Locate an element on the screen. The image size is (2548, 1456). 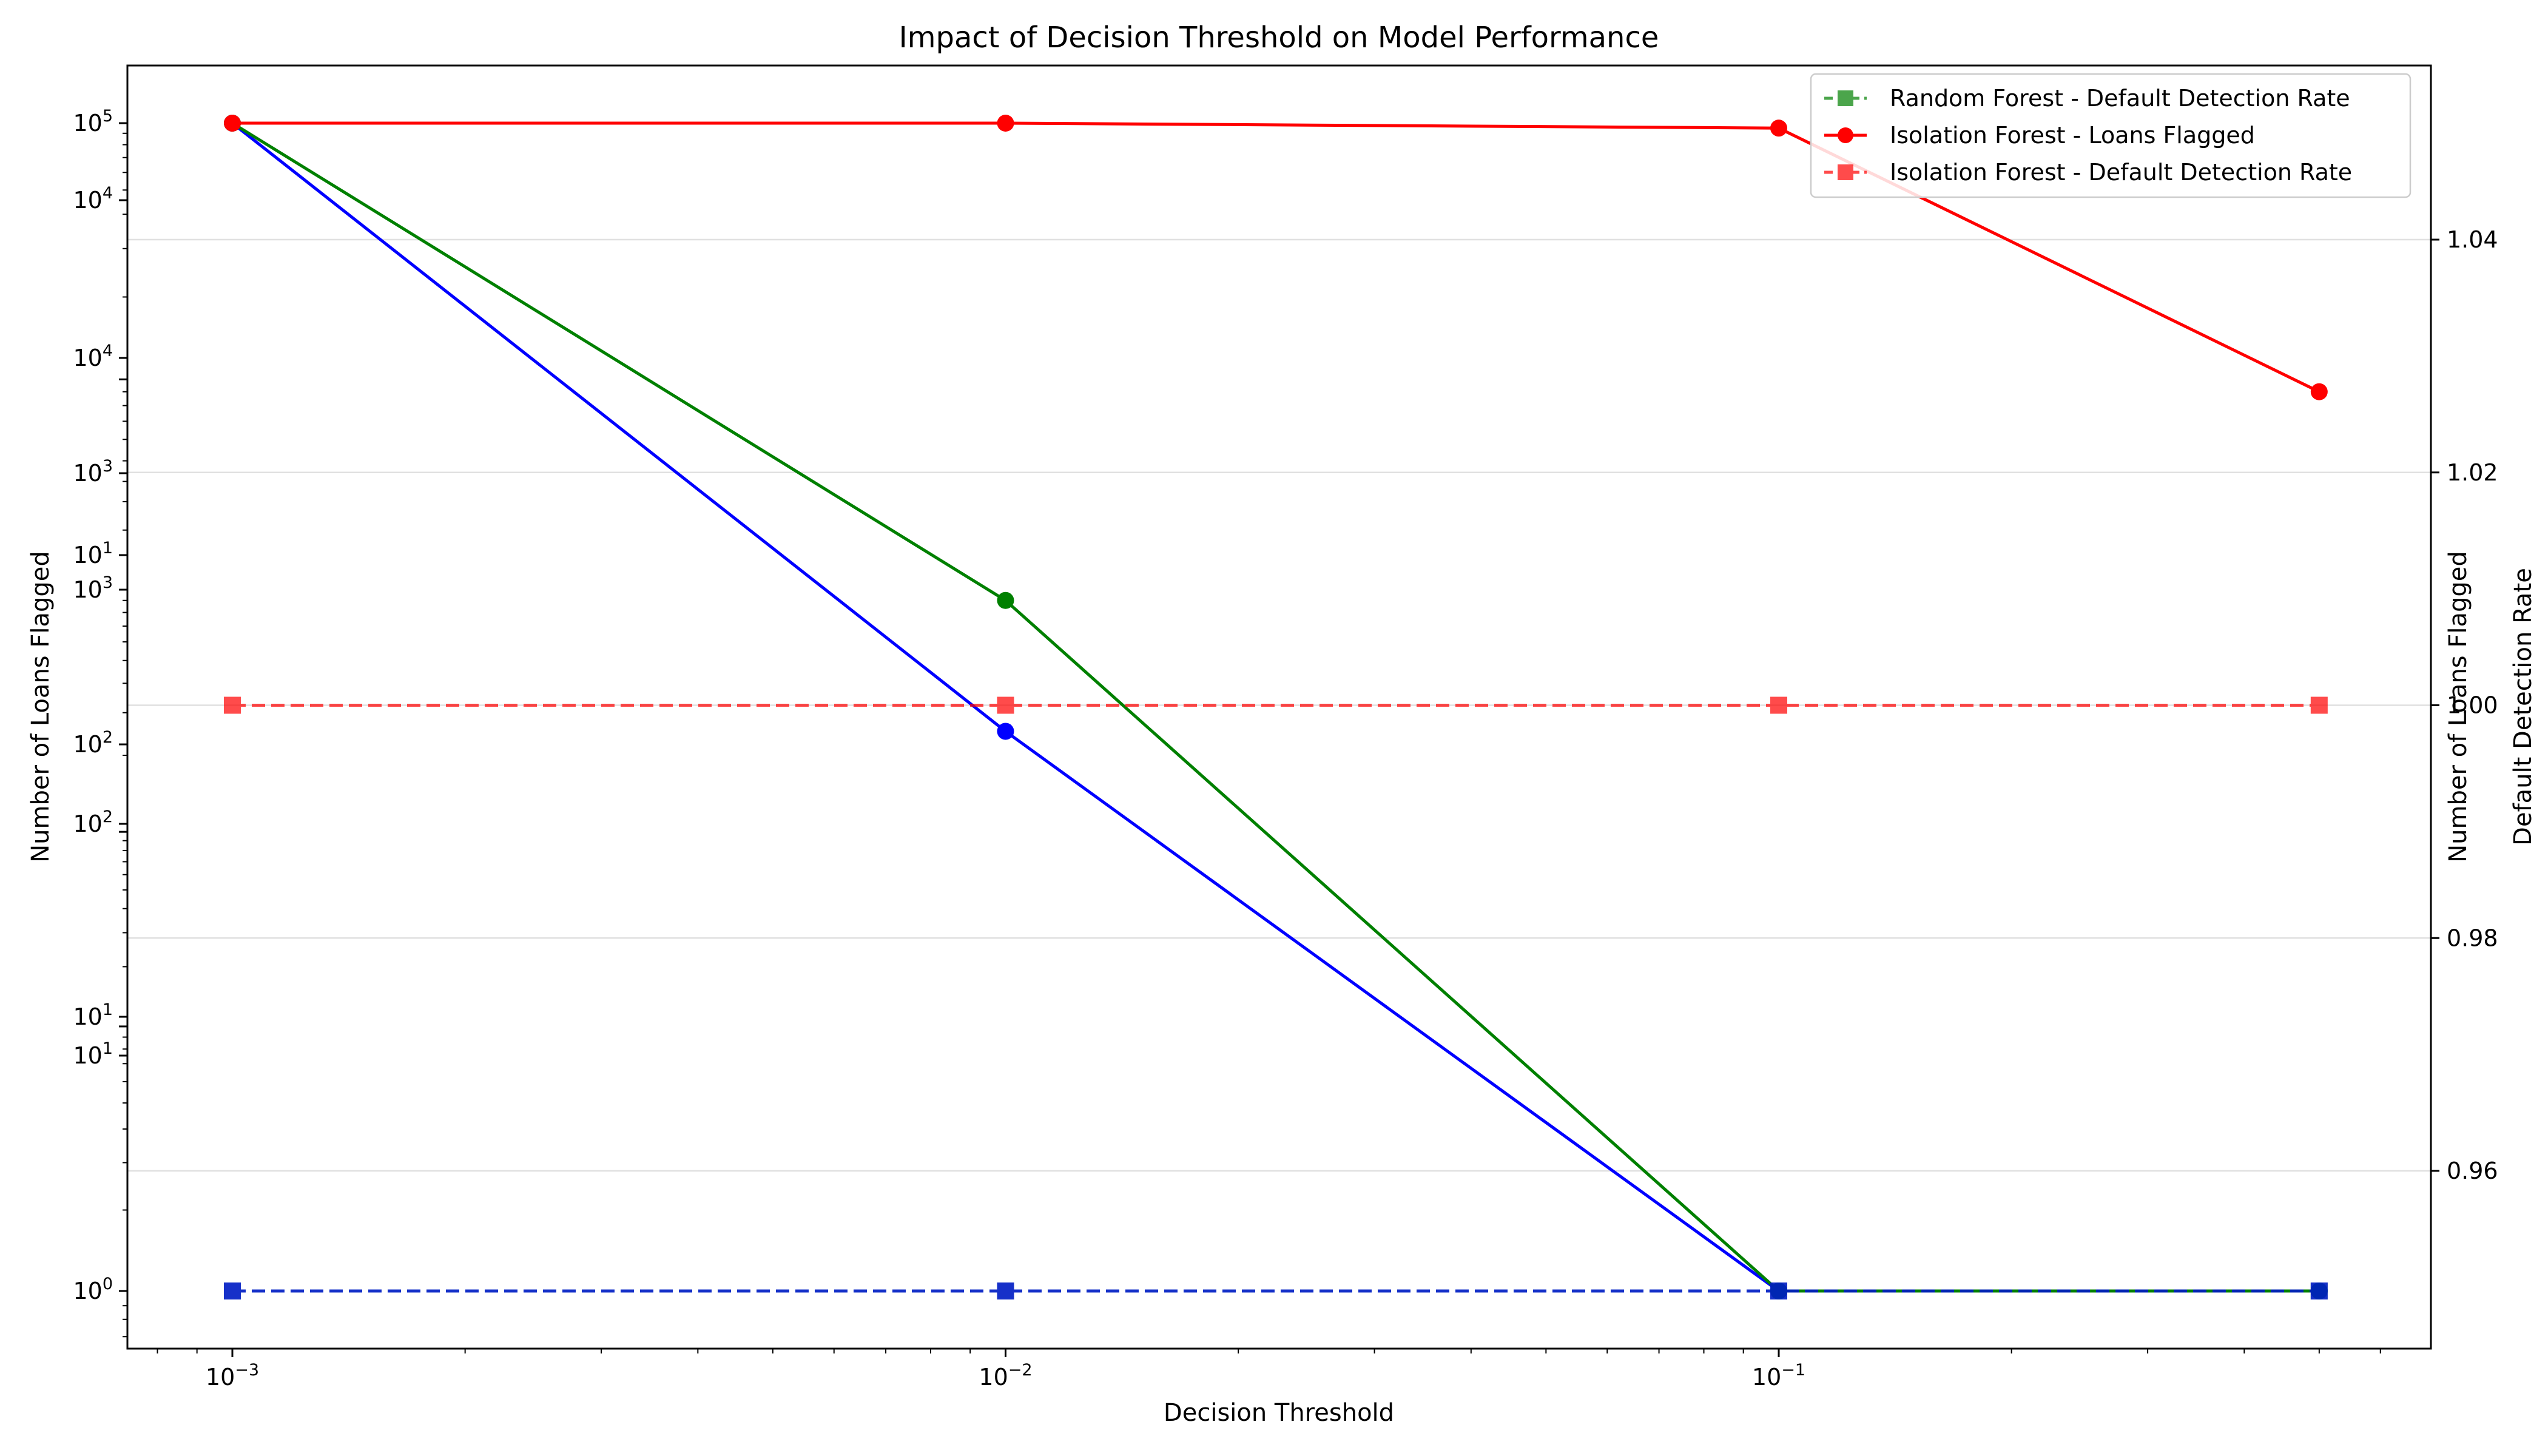
right-axis-label: Default Detection Rate is located at coordinates (2523, 707).